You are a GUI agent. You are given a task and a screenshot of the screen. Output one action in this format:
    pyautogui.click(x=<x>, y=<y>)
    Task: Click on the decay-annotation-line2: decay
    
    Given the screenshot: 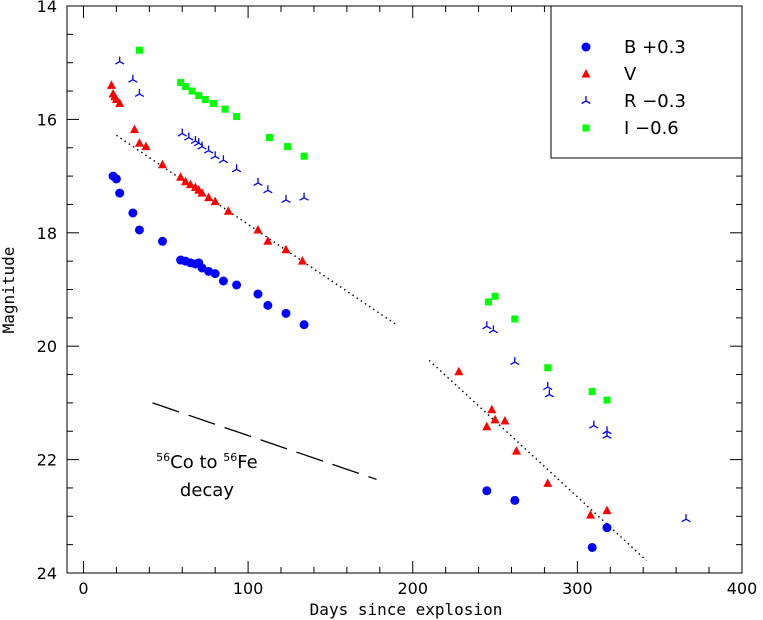 What is the action you would take?
    pyautogui.click(x=207, y=490)
    